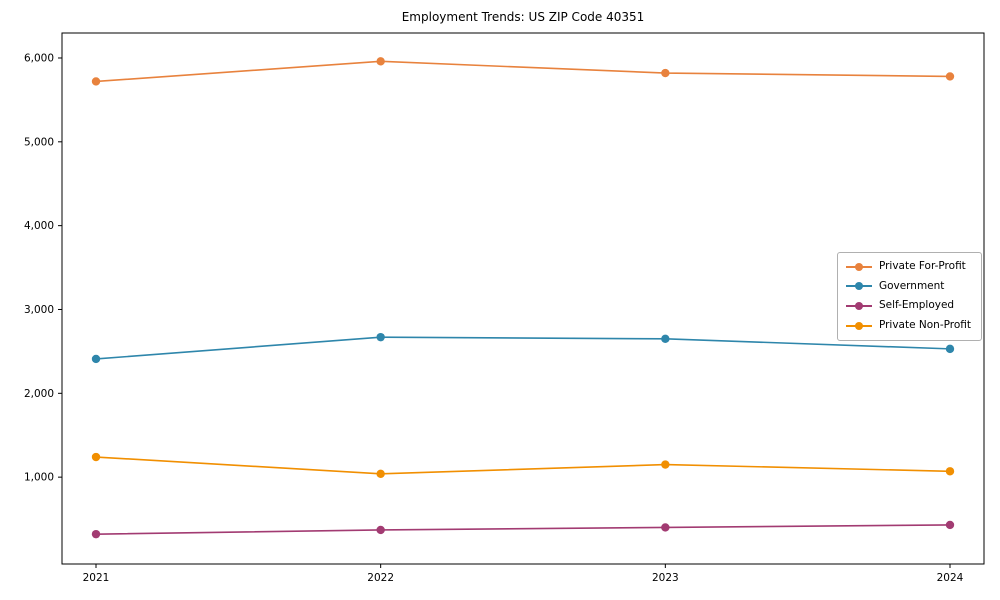 This screenshot has width=1000, height=600. I want to click on legend-item: Private For-Profit, so click(908, 267).